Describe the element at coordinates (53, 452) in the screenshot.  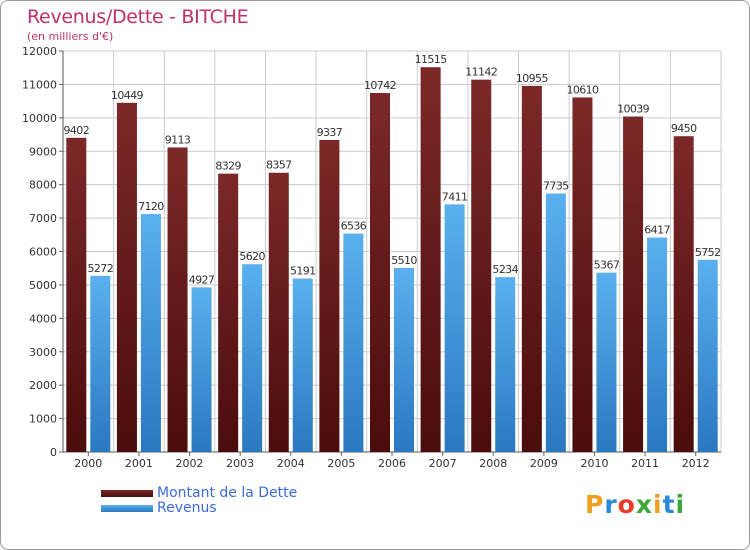
I see `y-tick-label: 0` at that location.